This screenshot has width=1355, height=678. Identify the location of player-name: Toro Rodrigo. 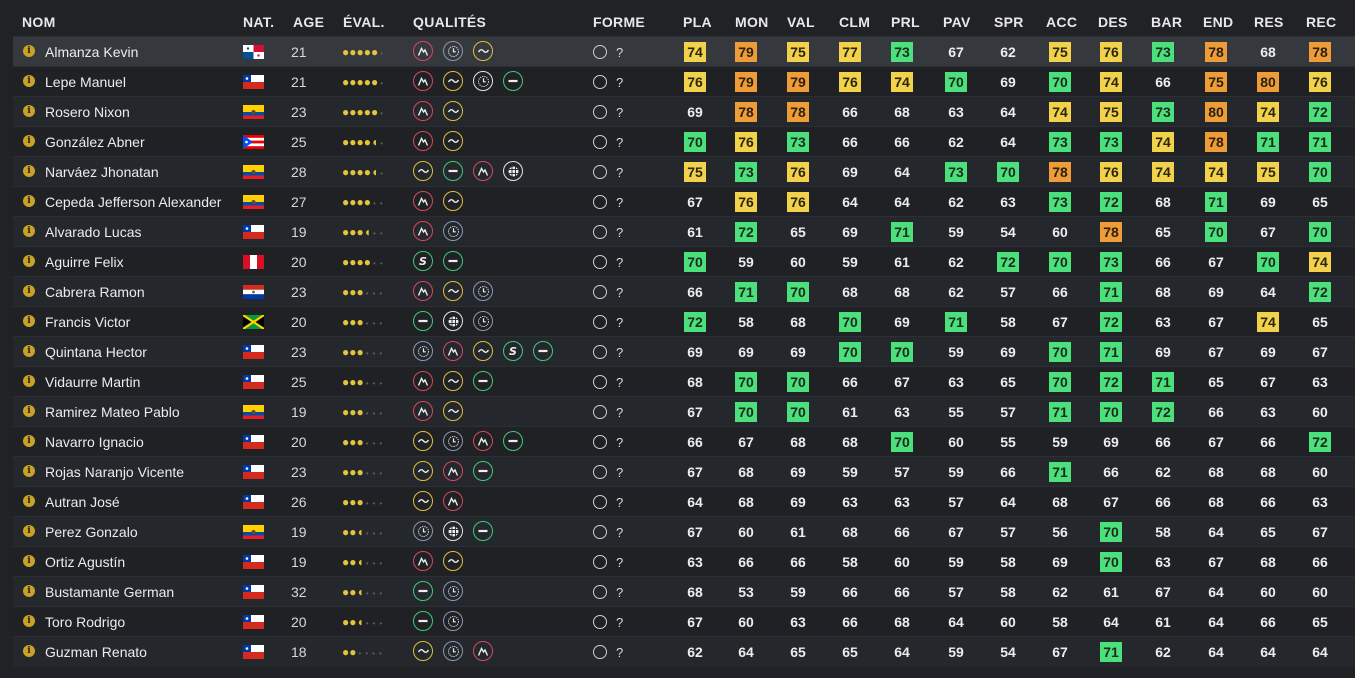
(85, 622).